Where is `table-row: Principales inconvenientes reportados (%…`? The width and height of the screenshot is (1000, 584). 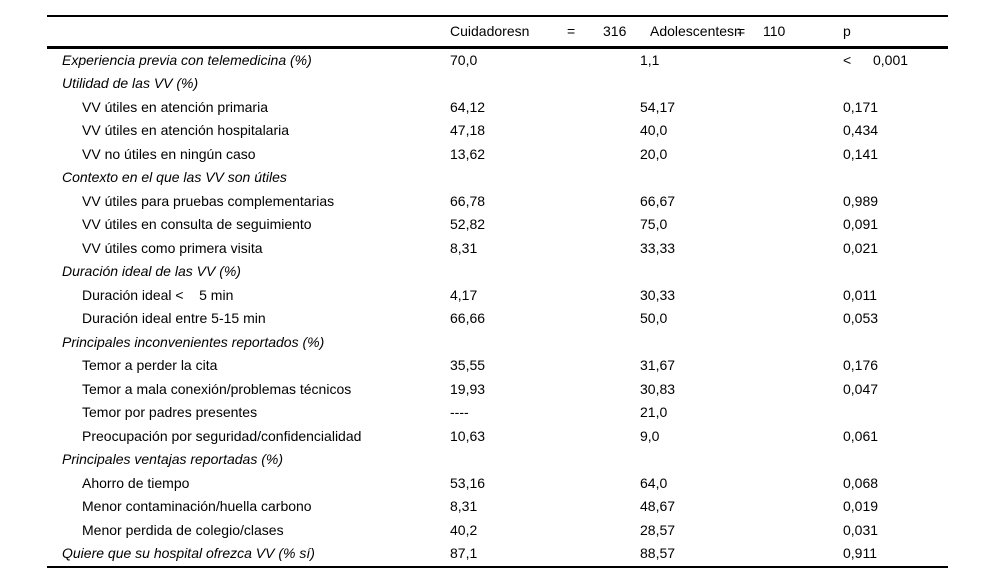
table-row: Principales inconvenientes reportados (%… is located at coordinates (497, 343).